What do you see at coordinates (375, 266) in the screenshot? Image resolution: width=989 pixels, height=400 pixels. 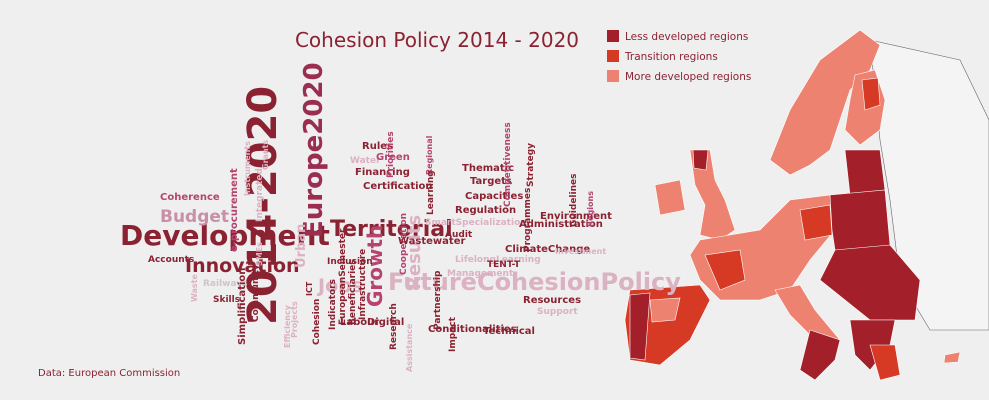 I see `word: Growth` at bounding box center [375, 266].